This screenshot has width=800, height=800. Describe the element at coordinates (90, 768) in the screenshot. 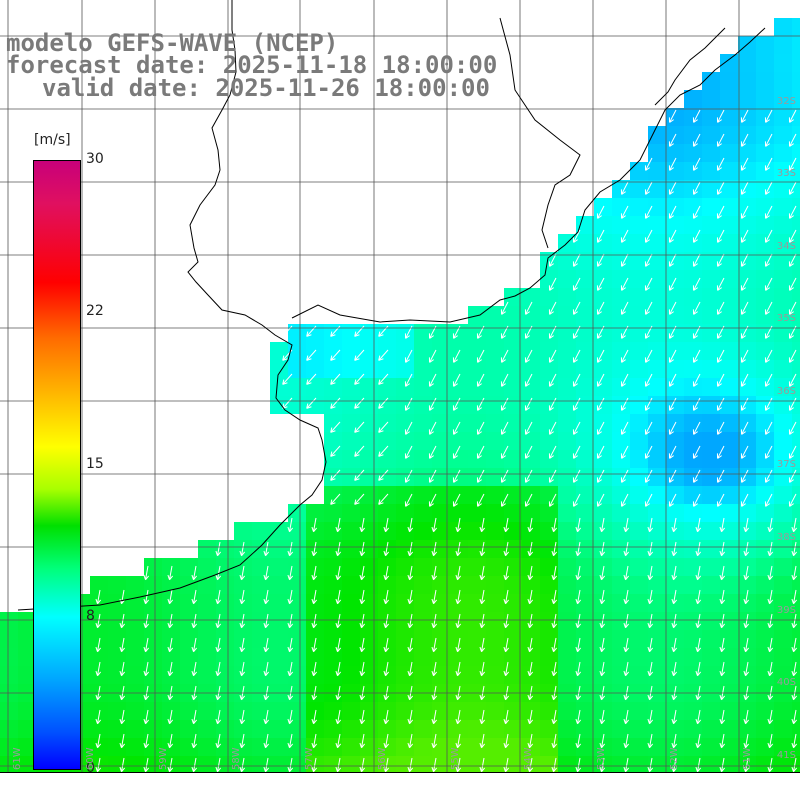

I see `colorbar-tick-0: 0` at that location.